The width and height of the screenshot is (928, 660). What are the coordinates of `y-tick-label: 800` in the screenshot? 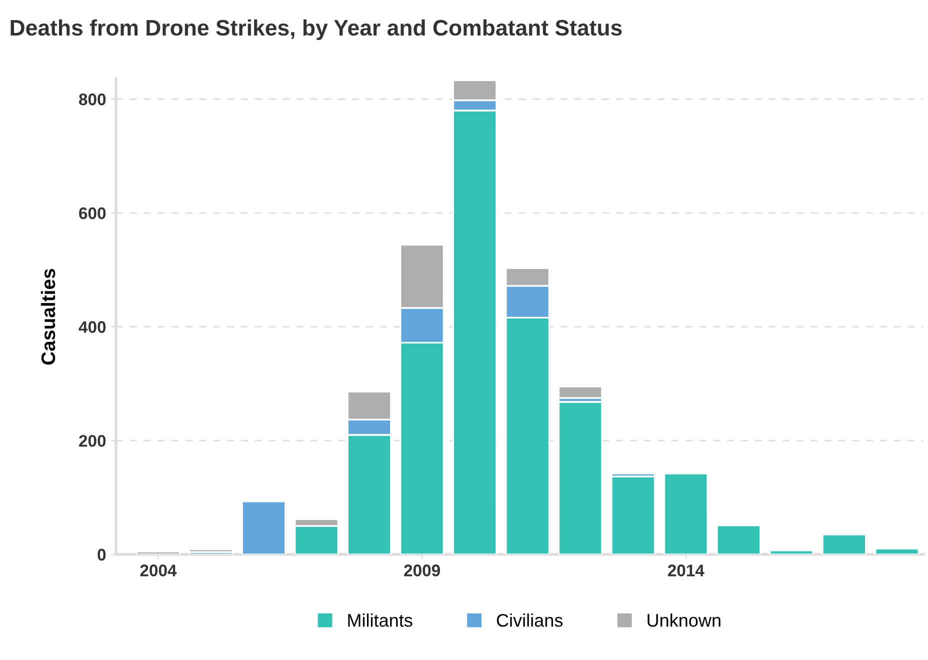 It's located at (92, 100).